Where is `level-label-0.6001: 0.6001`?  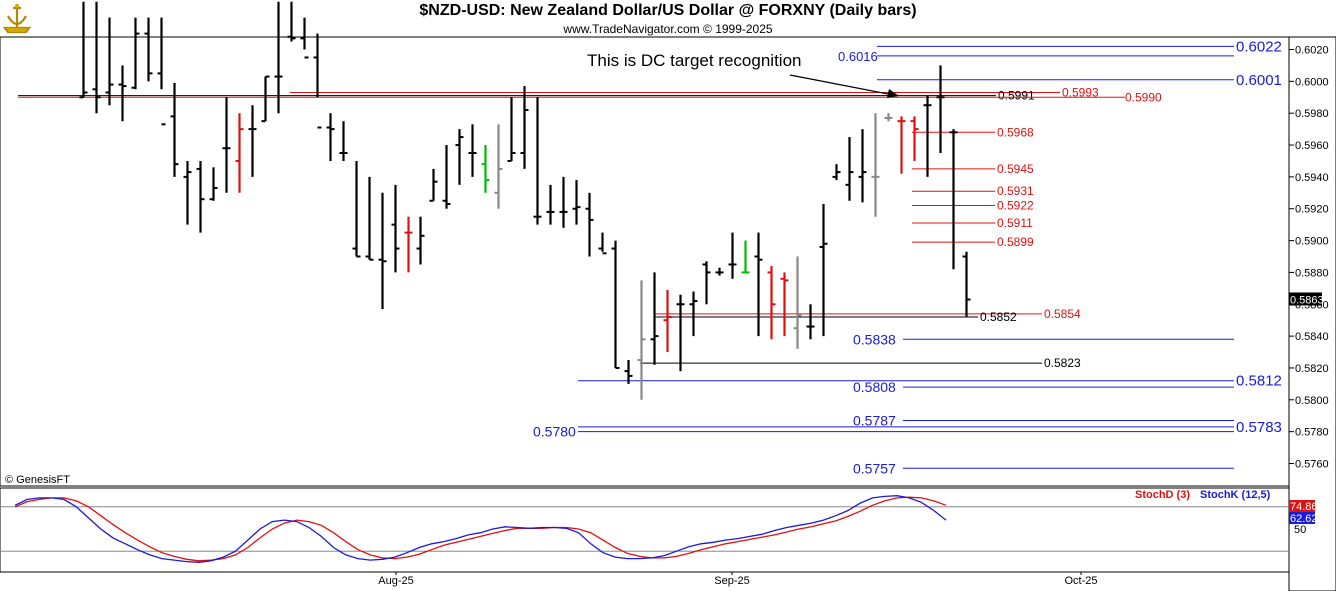 level-label-0.6001: 0.6001 is located at coordinates (1259, 80).